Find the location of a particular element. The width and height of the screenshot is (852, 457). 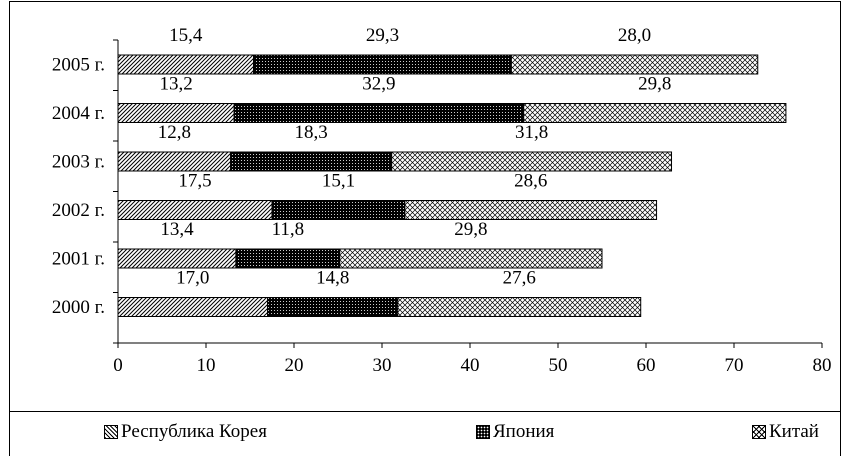

legend-label-korea: Республика Корея is located at coordinates (194, 431).